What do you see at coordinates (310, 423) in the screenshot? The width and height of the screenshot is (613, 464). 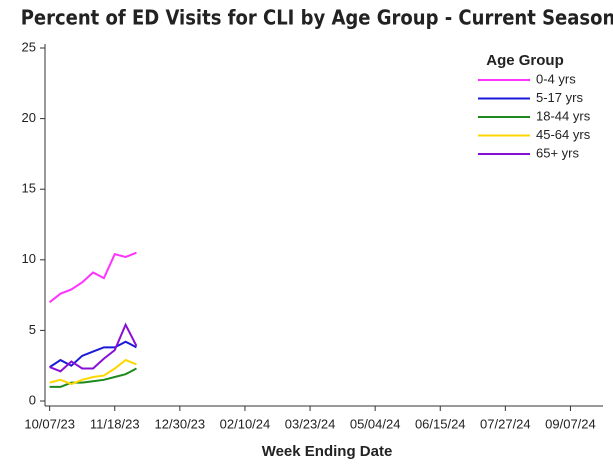 I see `x-tick-label: 03/23/24` at bounding box center [310, 423].